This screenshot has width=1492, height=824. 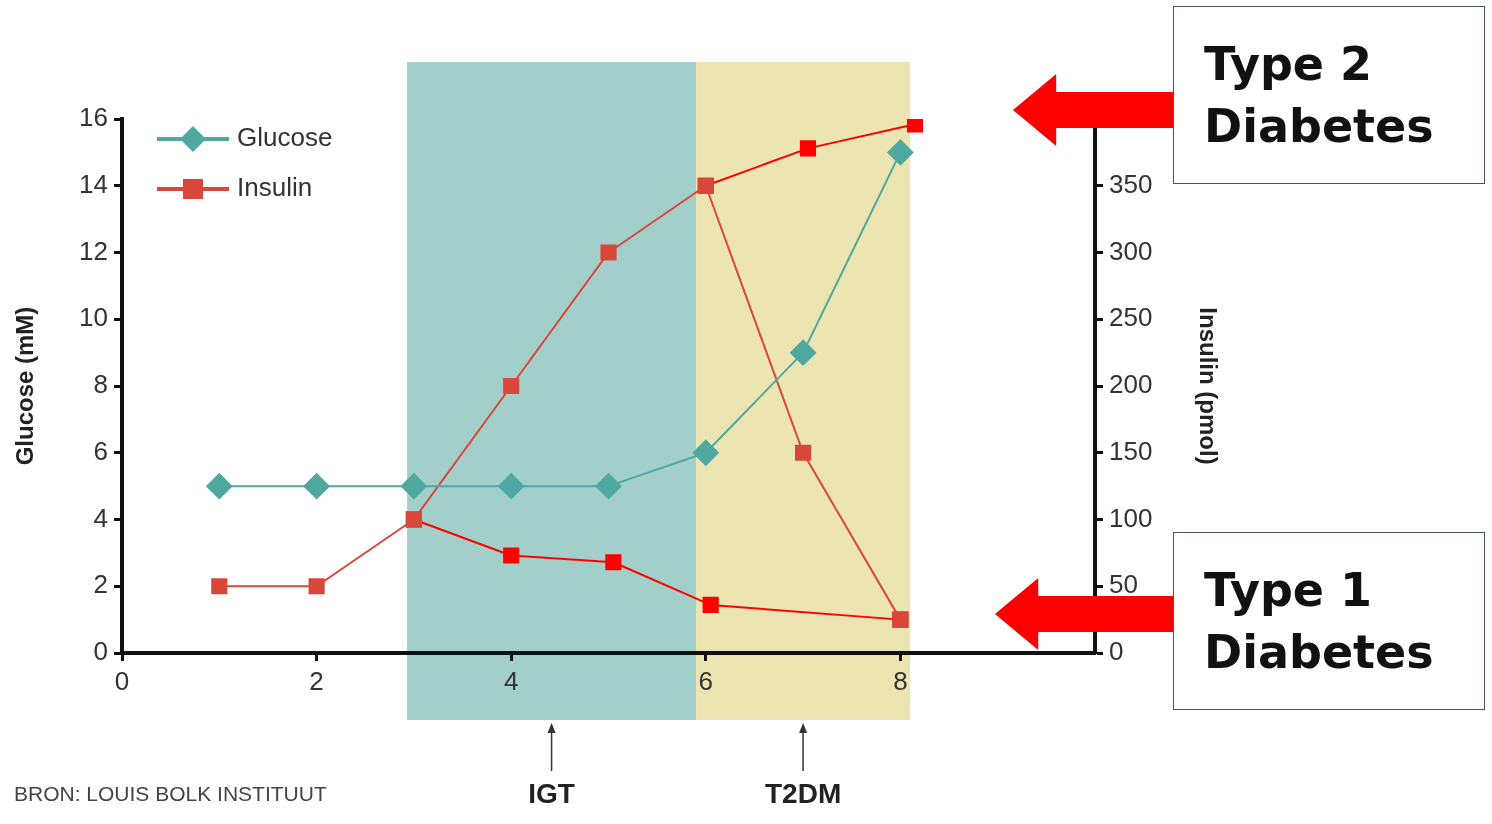 What do you see at coordinates (93, 250) in the screenshot?
I see `y-tick-label: 12` at bounding box center [93, 250].